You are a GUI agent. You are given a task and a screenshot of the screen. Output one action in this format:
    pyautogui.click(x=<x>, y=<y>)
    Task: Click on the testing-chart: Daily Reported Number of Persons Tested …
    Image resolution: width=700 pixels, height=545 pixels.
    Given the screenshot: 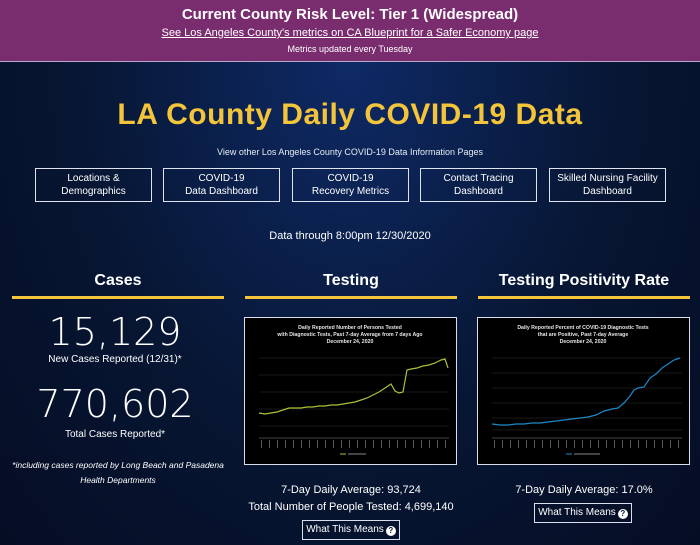 What is the action you would take?
    pyautogui.click(x=350, y=391)
    